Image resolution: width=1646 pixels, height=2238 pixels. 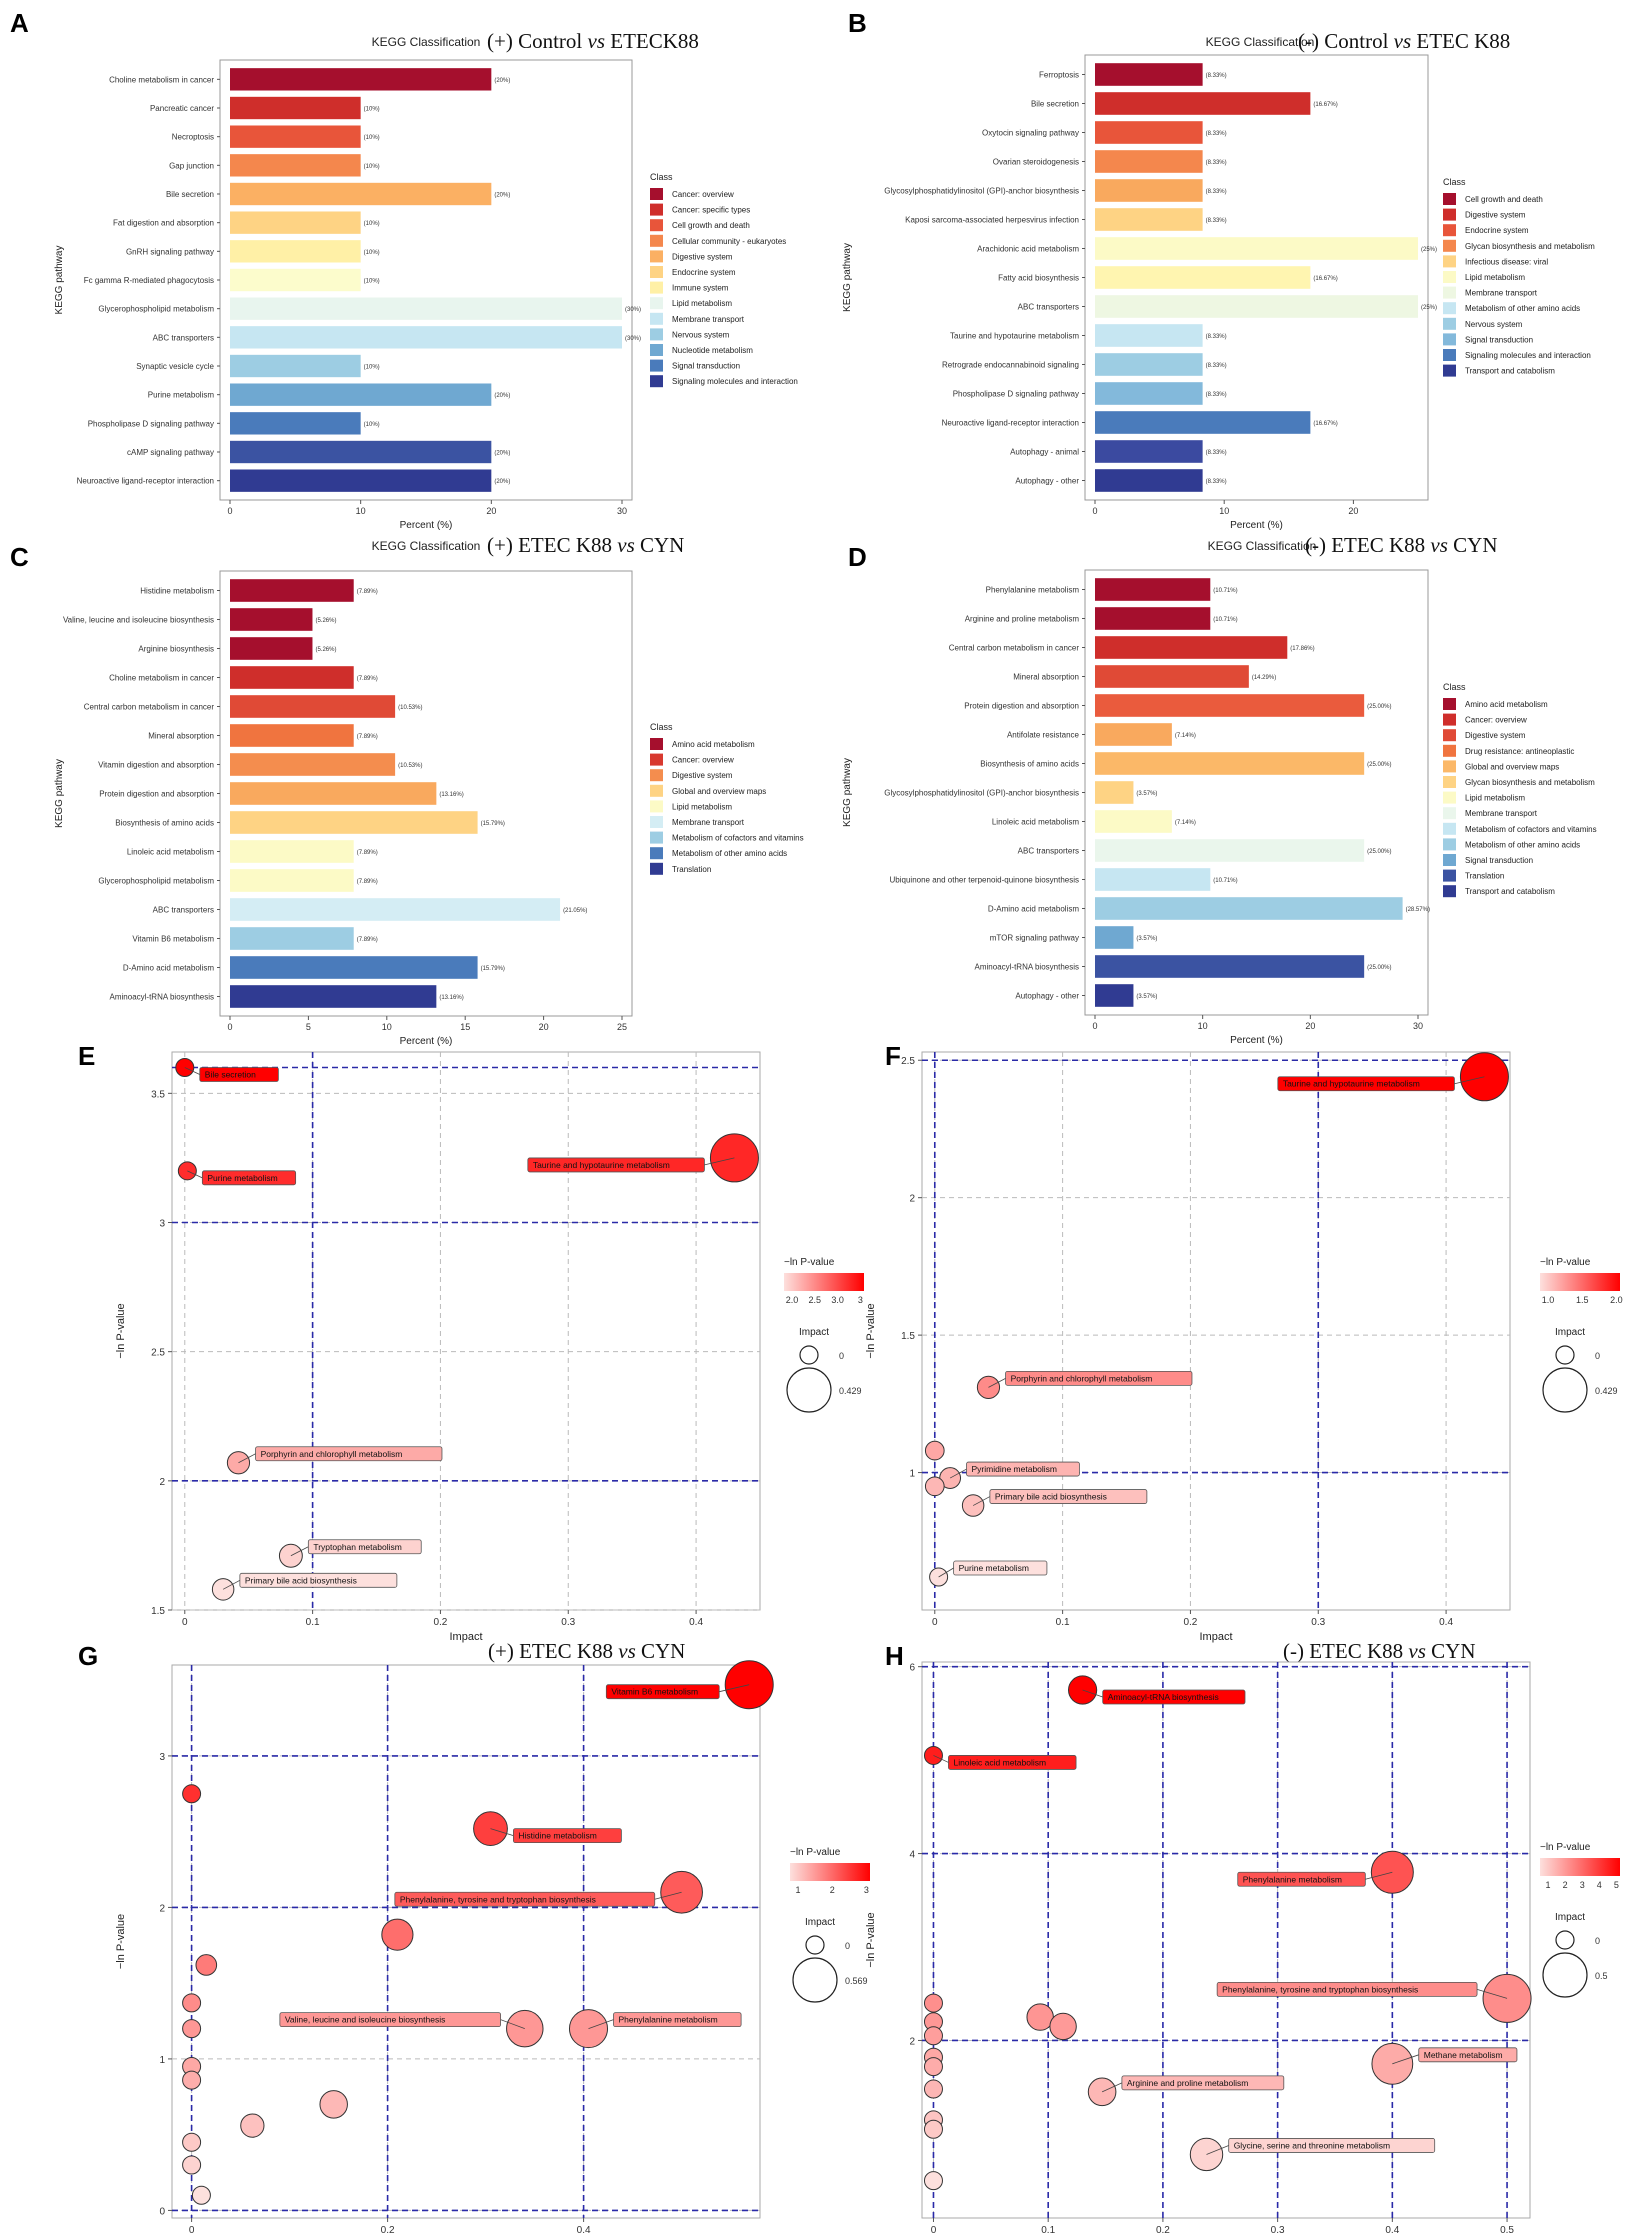 What do you see at coordinates (1216, 1331) in the screenshot?
I see `plot-frame` at bounding box center [1216, 1331].